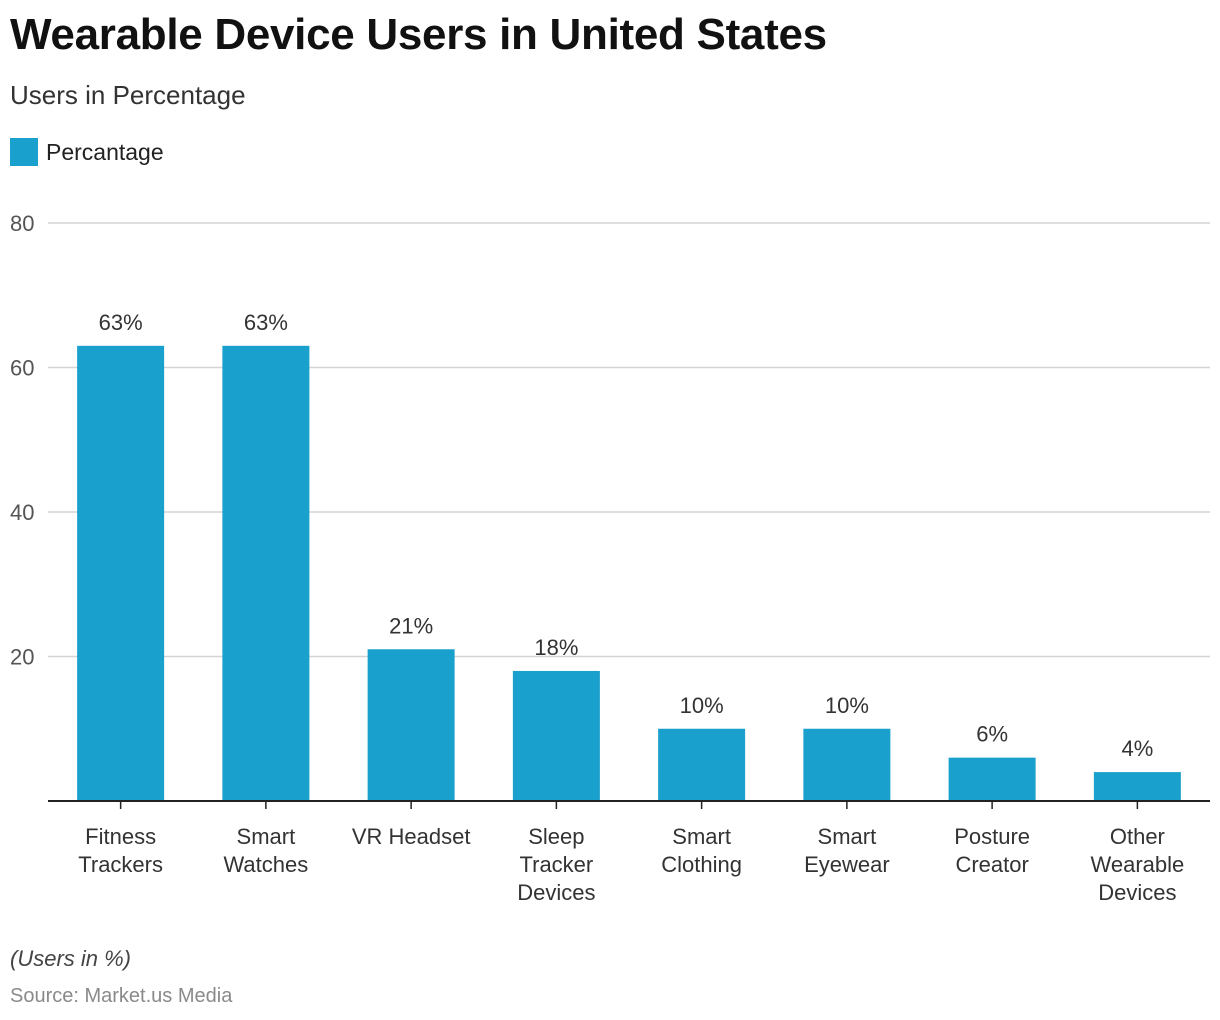 Image resolution: width=1220 pixels, height=1020 pixels. What do you see at coordinates (1137, 748) in the screenshot?
I see `data-label: 4%` at bounding box center [1137, 748].